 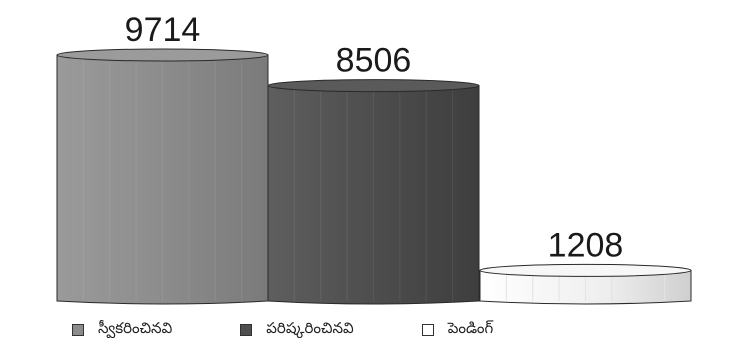 What do you see at coordinates (78, 330) in the screenshot?
I see `legend-swatch-accepted` at bounding box center [78, 330].